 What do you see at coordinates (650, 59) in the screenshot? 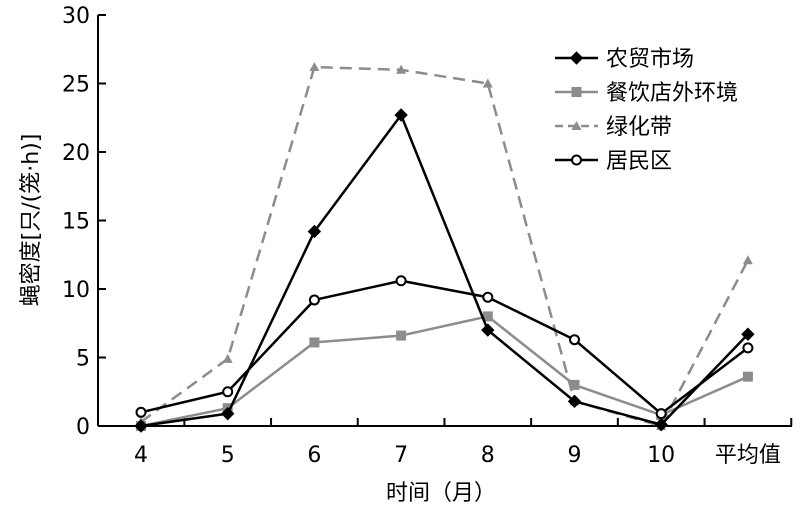
I see `legend-label: 农贸市场` at bounding box center [650, 59].